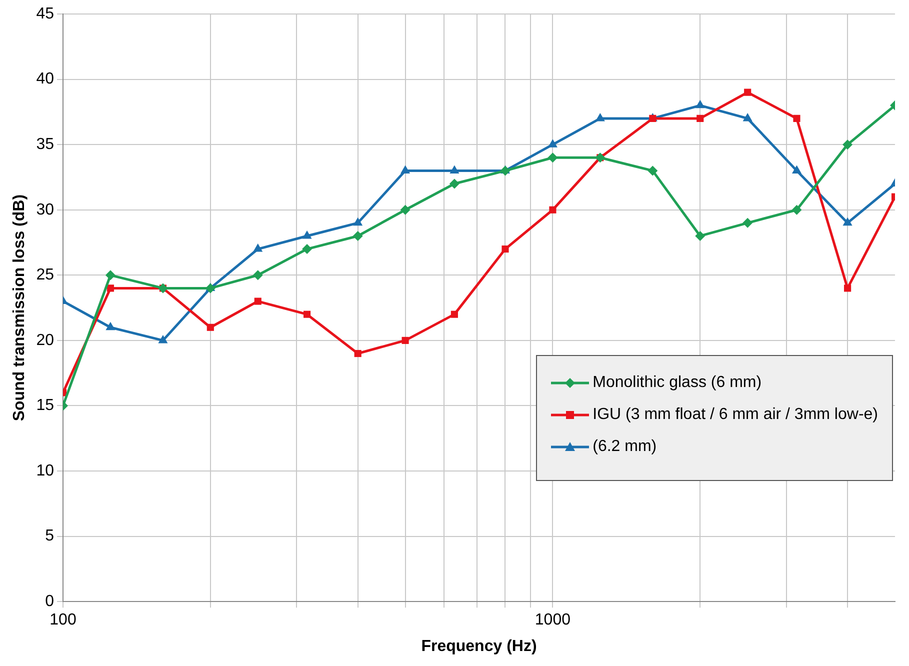  Describe the element at coordinates (552, 620) in the screenshot. I see `x-tick-label: 1000` at that location.